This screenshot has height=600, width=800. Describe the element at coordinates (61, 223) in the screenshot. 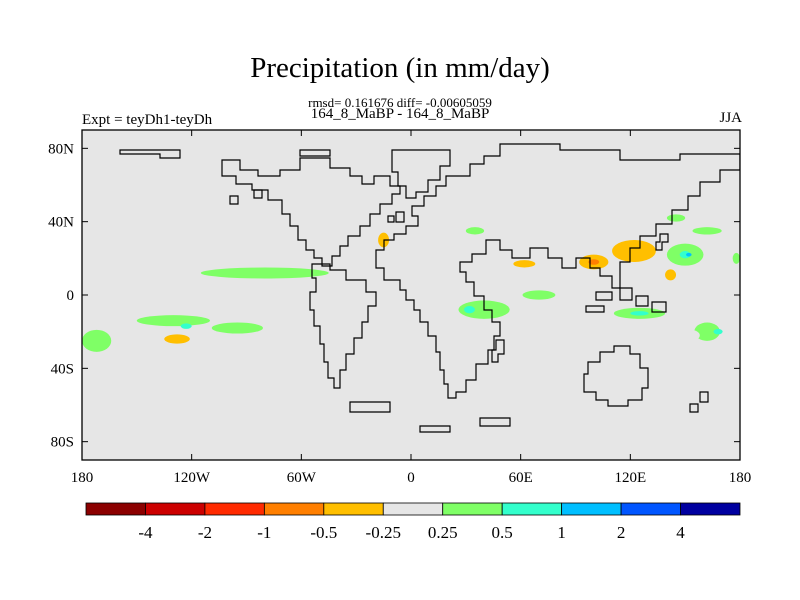

I see `y-tick-label-1: 40N` at that location.